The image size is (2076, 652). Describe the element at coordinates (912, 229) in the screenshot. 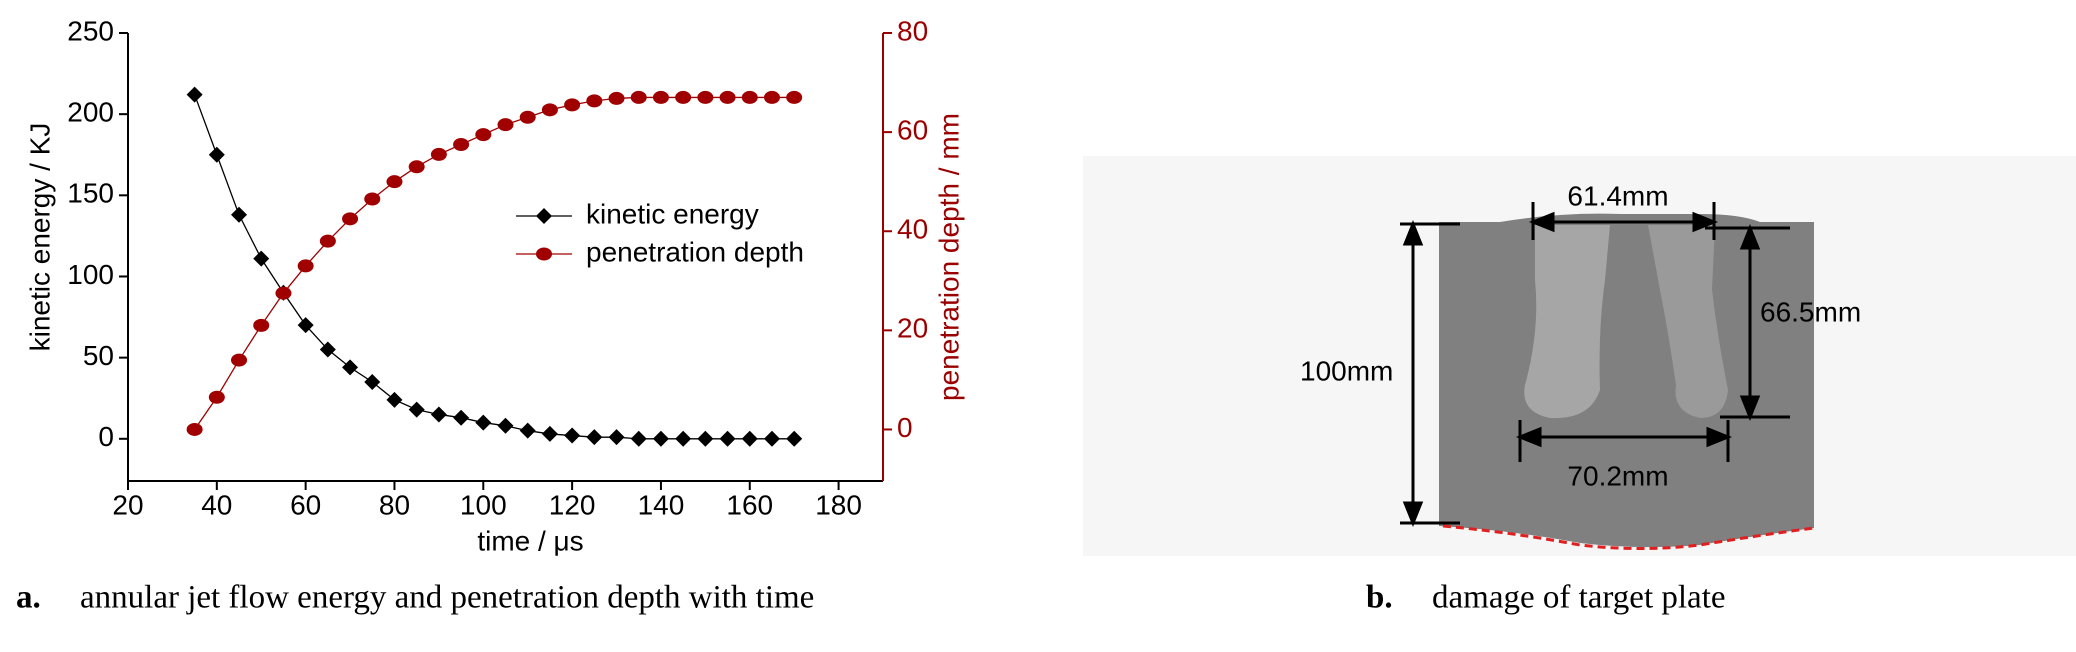

I see `y2-tick-label: 40` at that location.